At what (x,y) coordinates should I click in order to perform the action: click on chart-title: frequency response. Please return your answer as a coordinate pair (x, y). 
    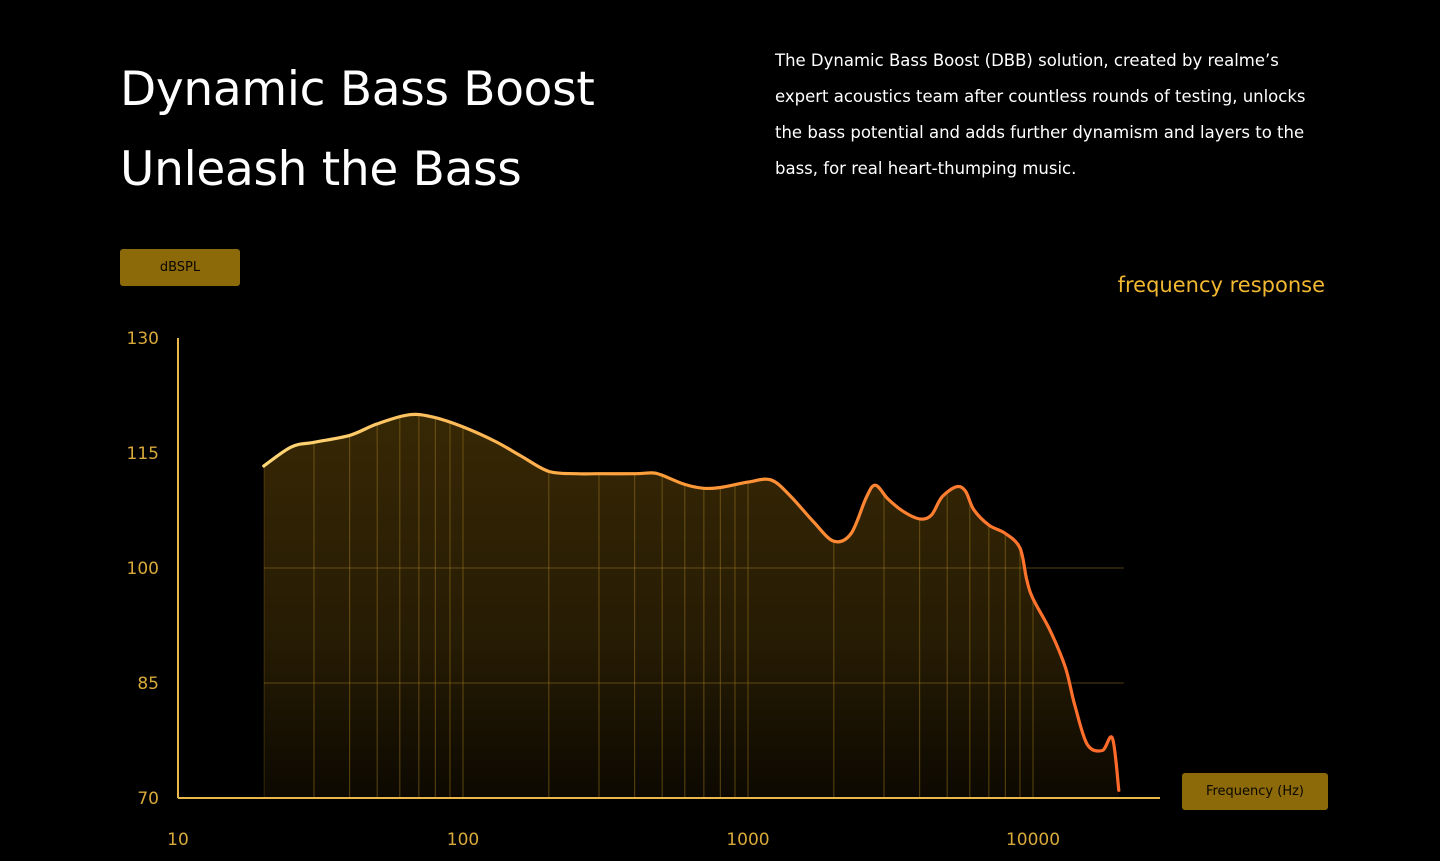
    Looking at the image, I should click on (1221, 285).